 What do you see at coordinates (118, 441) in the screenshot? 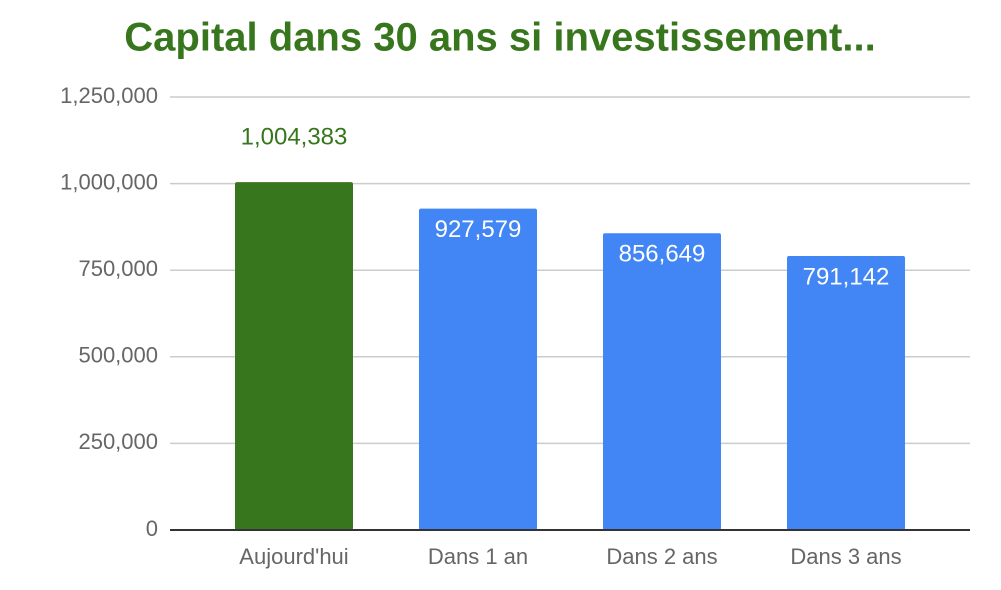
I see `y-tick-label: 250,000` at bounding box center [118, 441].